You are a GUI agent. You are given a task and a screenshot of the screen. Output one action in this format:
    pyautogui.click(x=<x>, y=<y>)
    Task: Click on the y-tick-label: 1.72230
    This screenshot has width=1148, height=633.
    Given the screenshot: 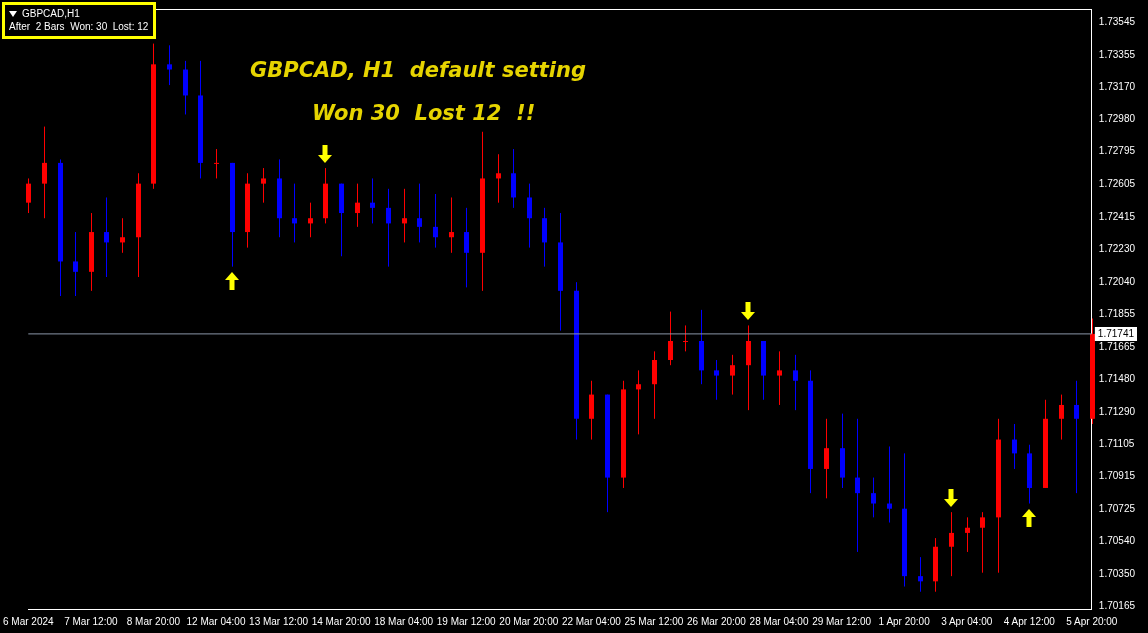 What is the action you would take?
    pyautogui.click(x=1117, y=249)
    